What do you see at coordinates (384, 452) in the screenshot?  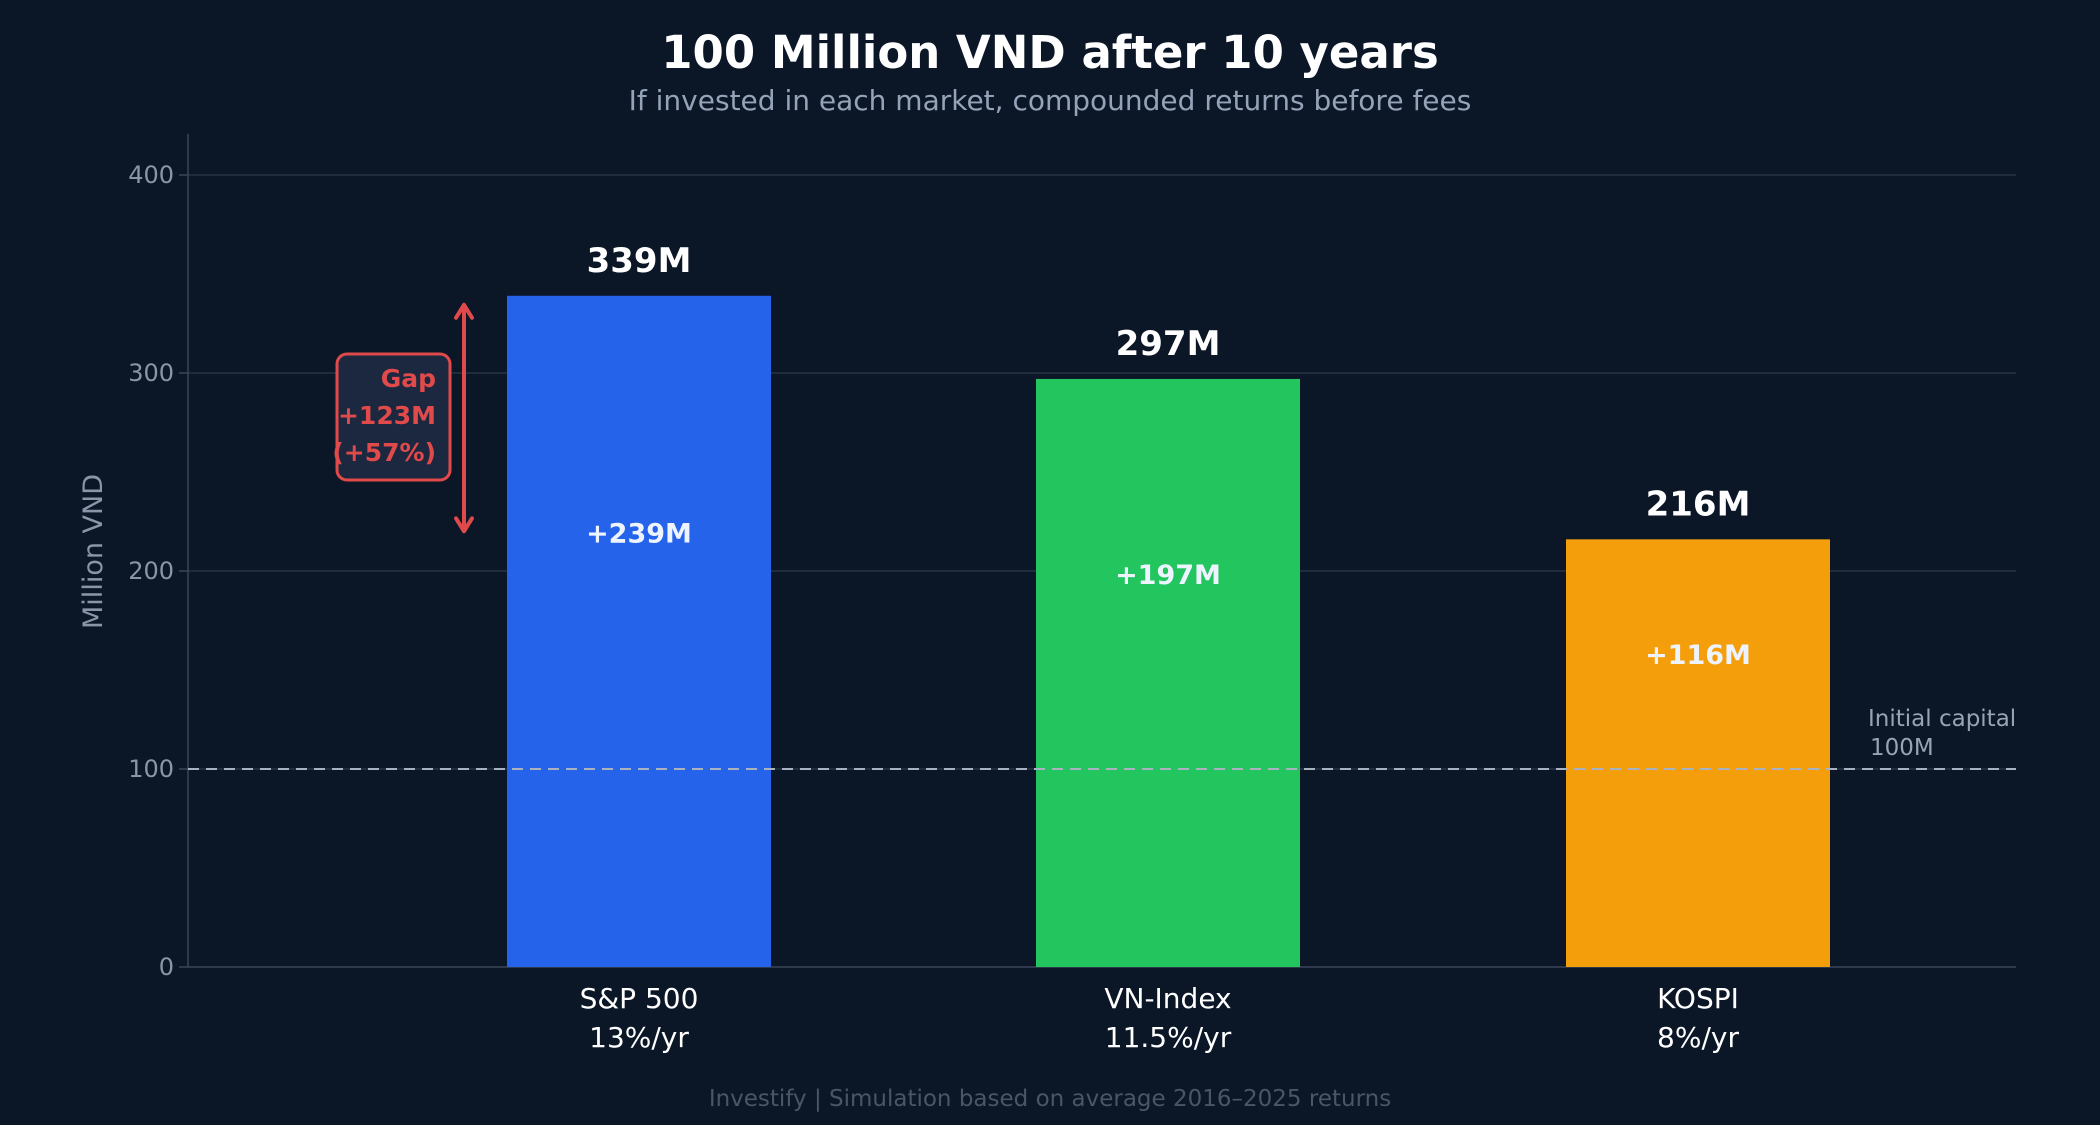 I see `gap-percent: (+57%)` at bounding box center [384, 452].